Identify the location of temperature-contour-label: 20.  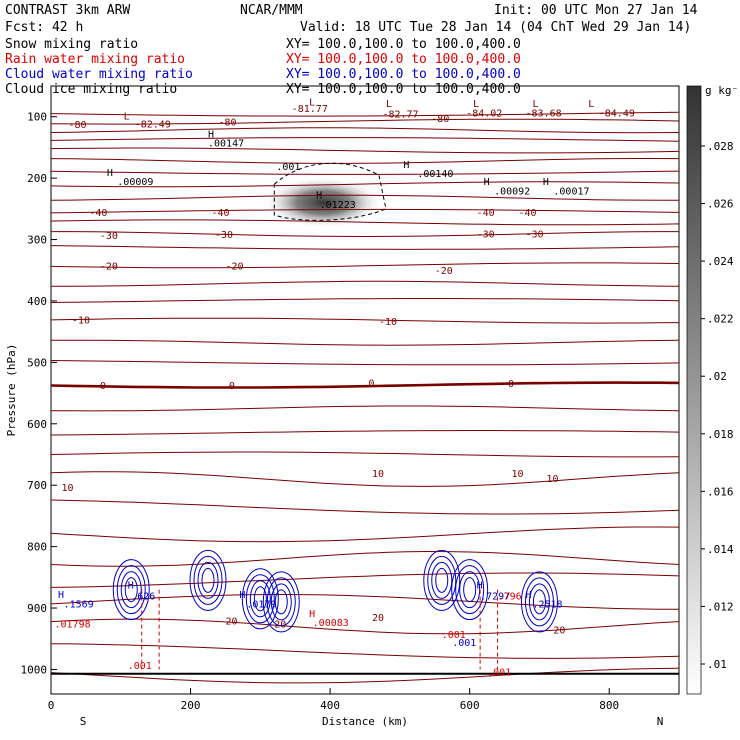
(378, 618).